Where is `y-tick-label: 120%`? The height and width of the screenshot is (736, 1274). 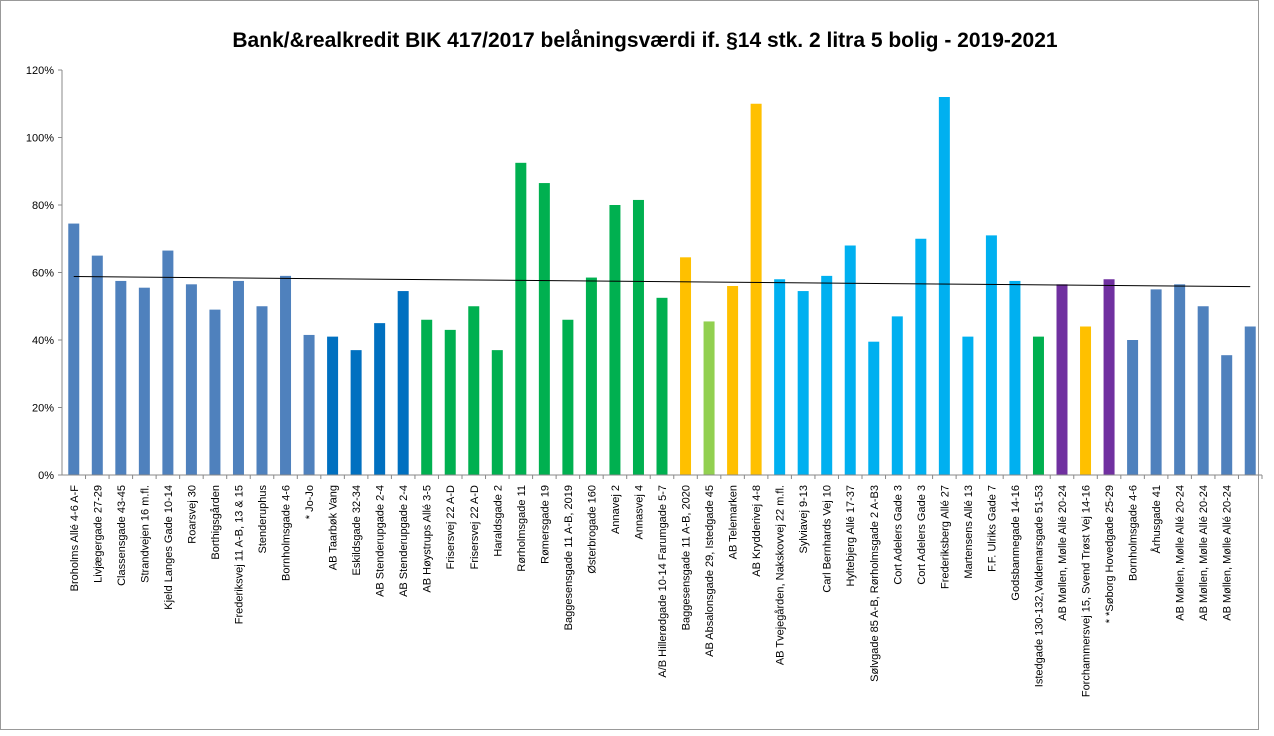
y-tick-label: 120% is located at coordinates (40, 71).